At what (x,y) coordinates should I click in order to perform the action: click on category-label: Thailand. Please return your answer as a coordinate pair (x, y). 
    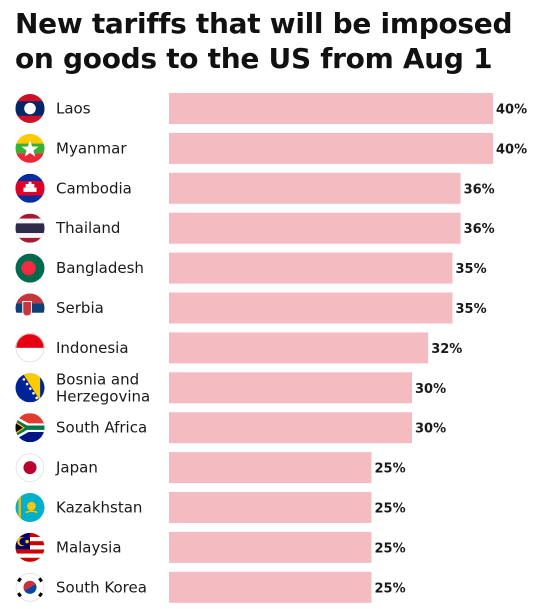
    Looking at the image, I should click on (87, 228).